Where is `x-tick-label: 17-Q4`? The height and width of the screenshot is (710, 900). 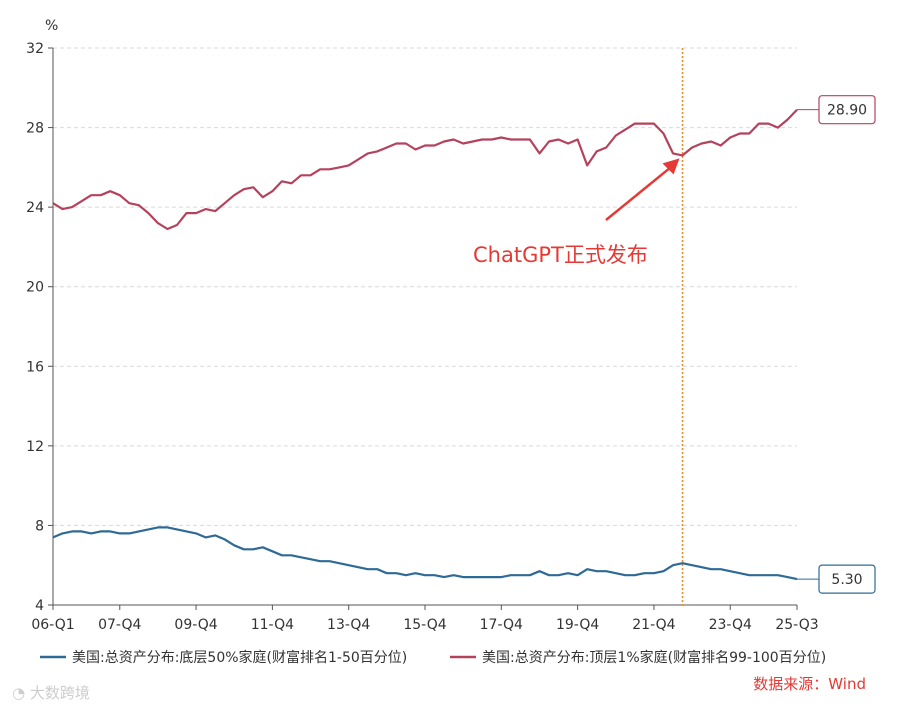
x-tick-label: 17-Q4 is located at coordinates (501, 625).